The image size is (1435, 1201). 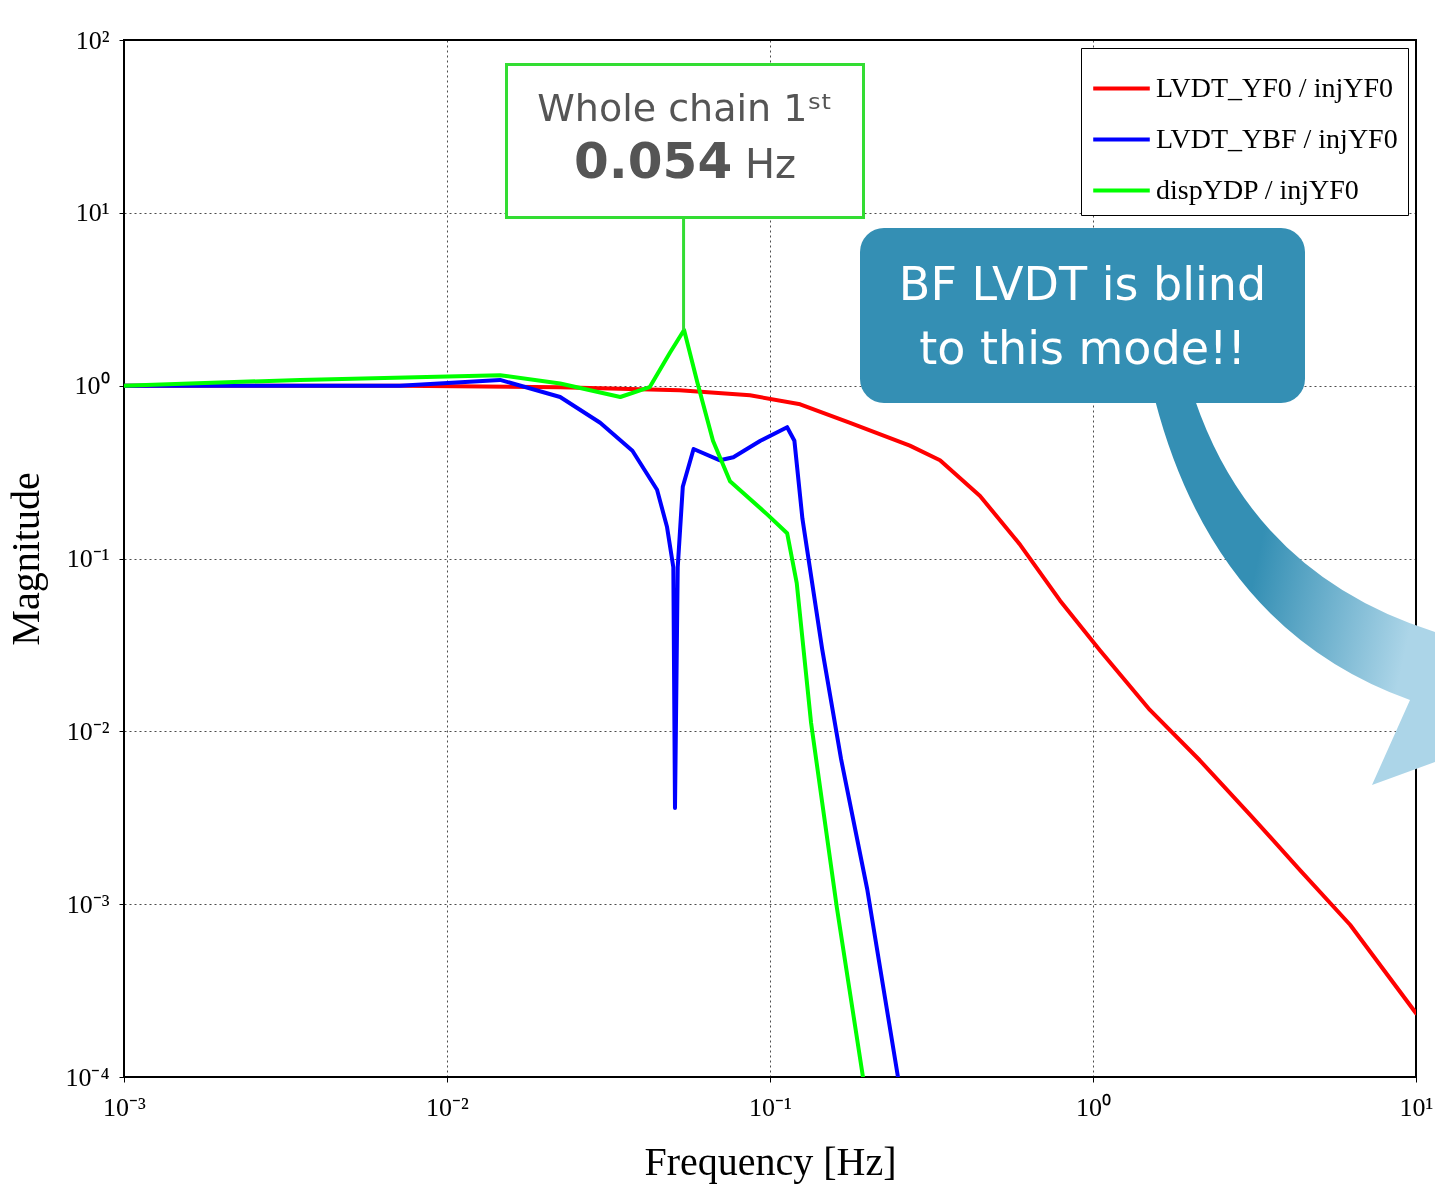 I want to click on y-tick-label: 10¹, so click(x=92, y=213).